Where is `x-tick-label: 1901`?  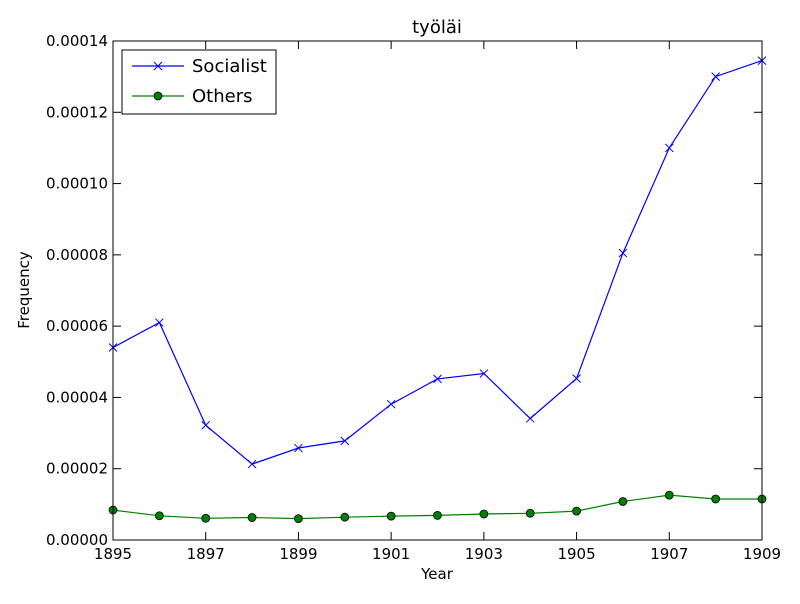
x-tick-label: 1901 is located at coordinates (391, 554).